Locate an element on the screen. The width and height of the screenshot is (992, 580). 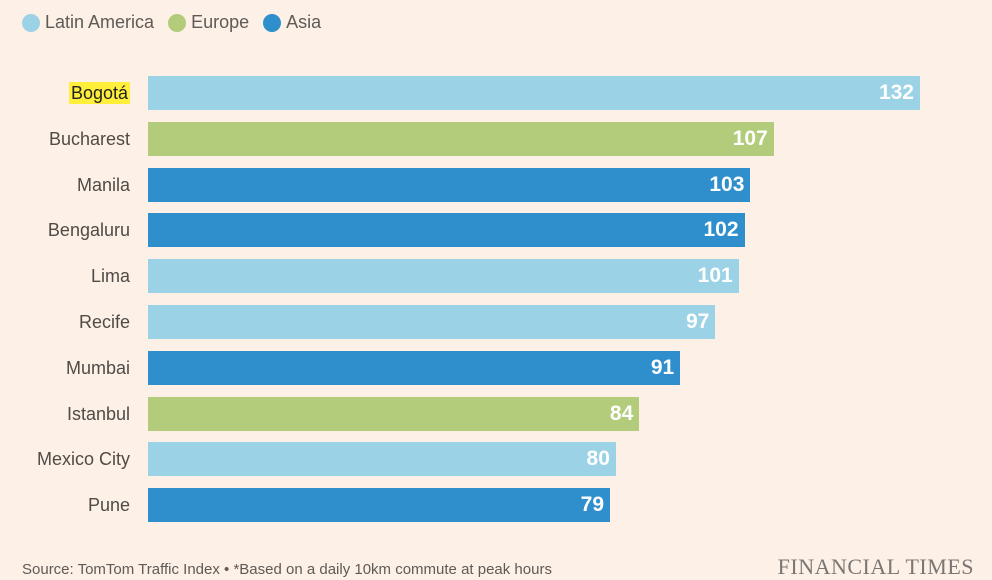
chart-legend: Latin America Europe Asia is located at coordinates (178, 22).